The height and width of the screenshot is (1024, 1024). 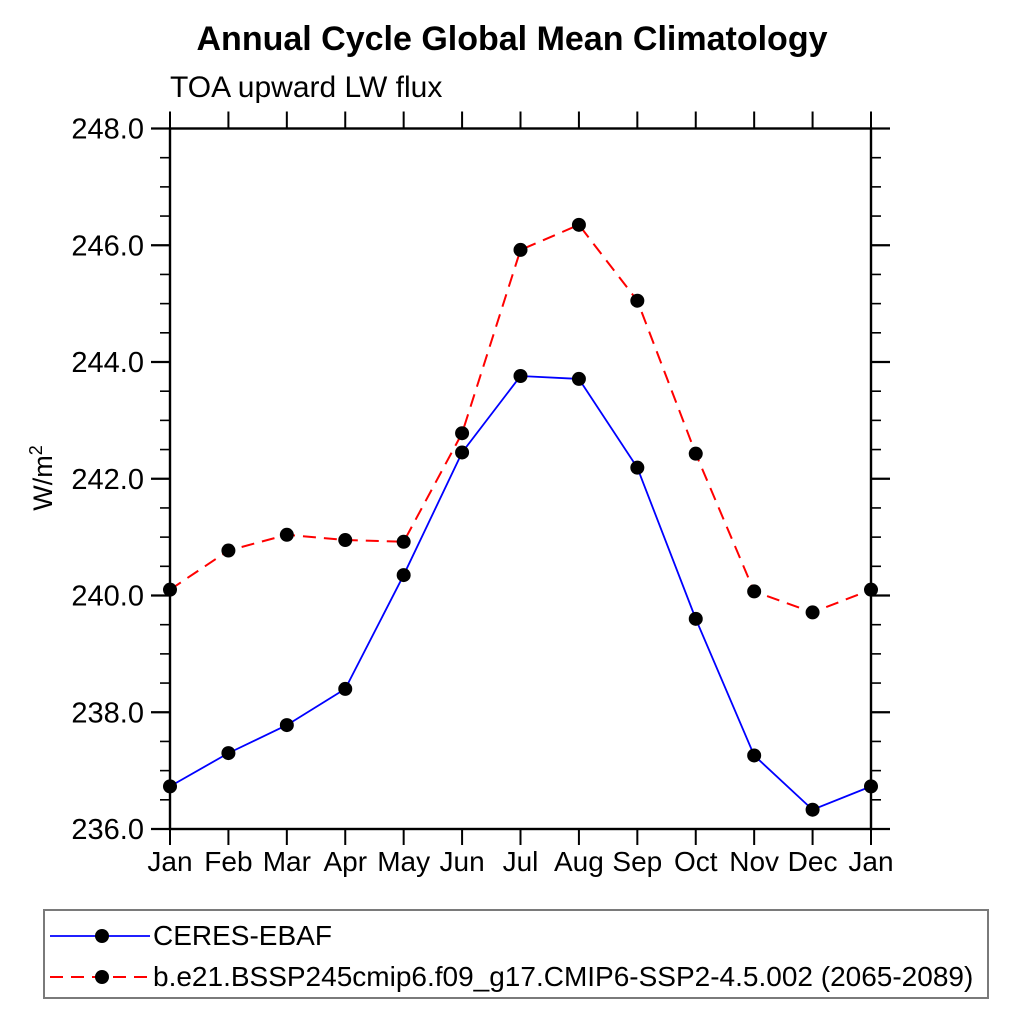 What do you see at coordinates (107, 830) in the screenshot?
I see `y-tick-label: 236.0` at bounding box center [107, 830].